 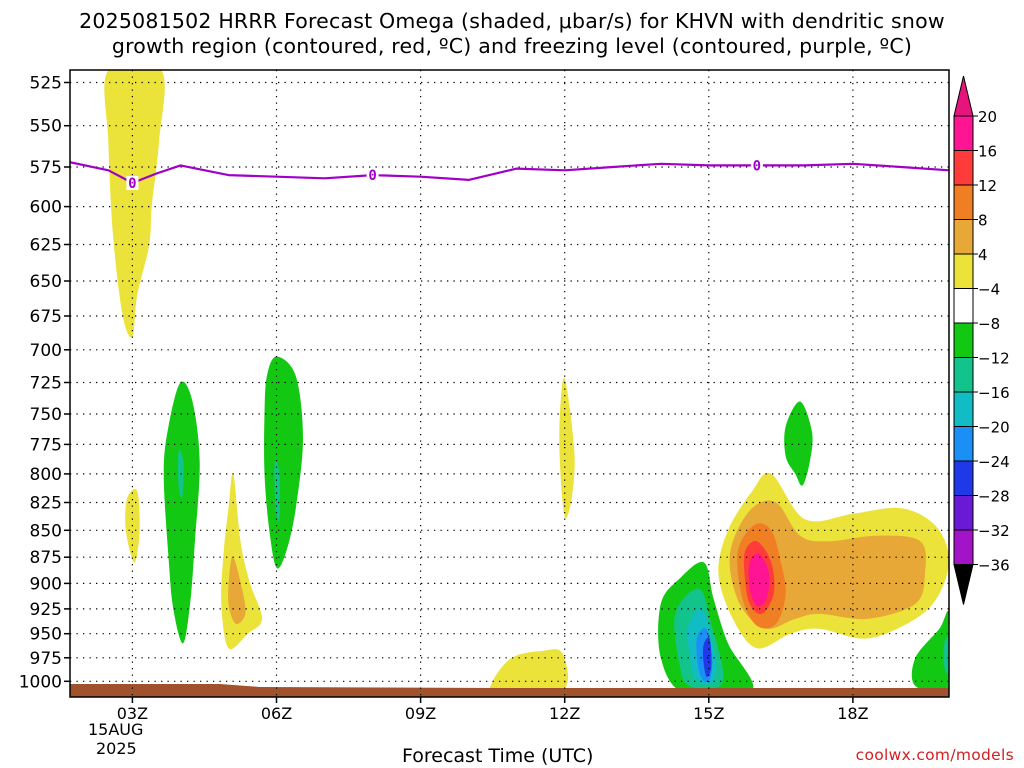 I want to click on y-tick-label: 600, so click(x=46, y=208).